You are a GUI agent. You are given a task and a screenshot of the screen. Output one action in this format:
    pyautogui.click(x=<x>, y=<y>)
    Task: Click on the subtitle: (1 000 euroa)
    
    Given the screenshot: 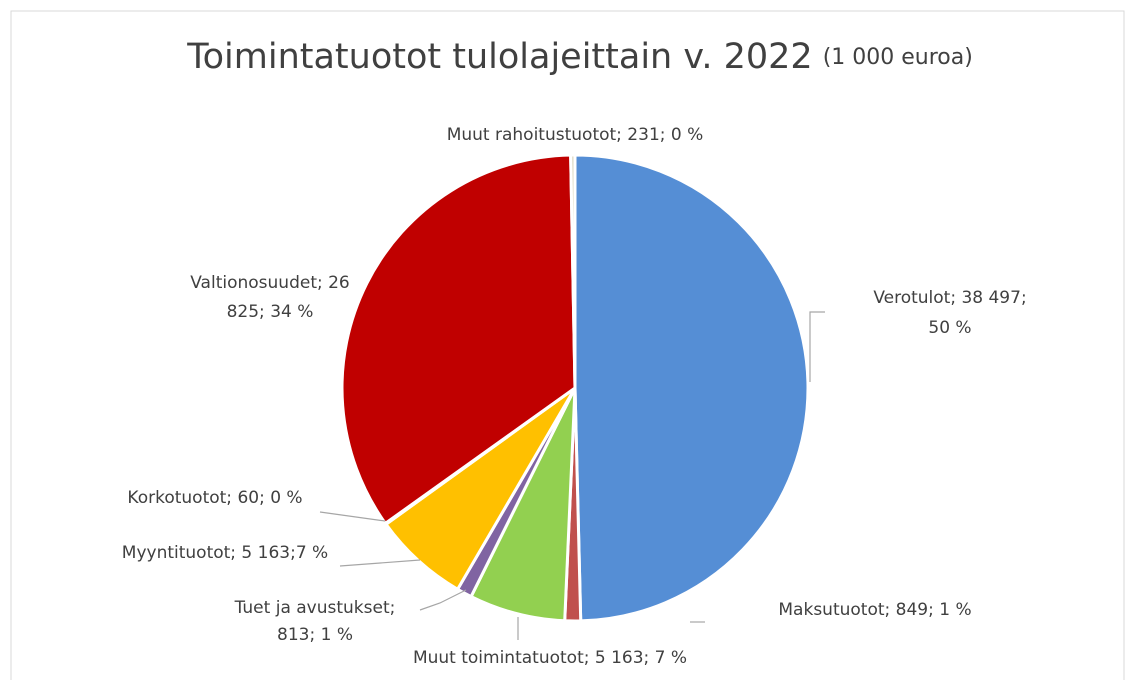 What is the action you would take?
    pyautogui.click(x=898, y=57)
    